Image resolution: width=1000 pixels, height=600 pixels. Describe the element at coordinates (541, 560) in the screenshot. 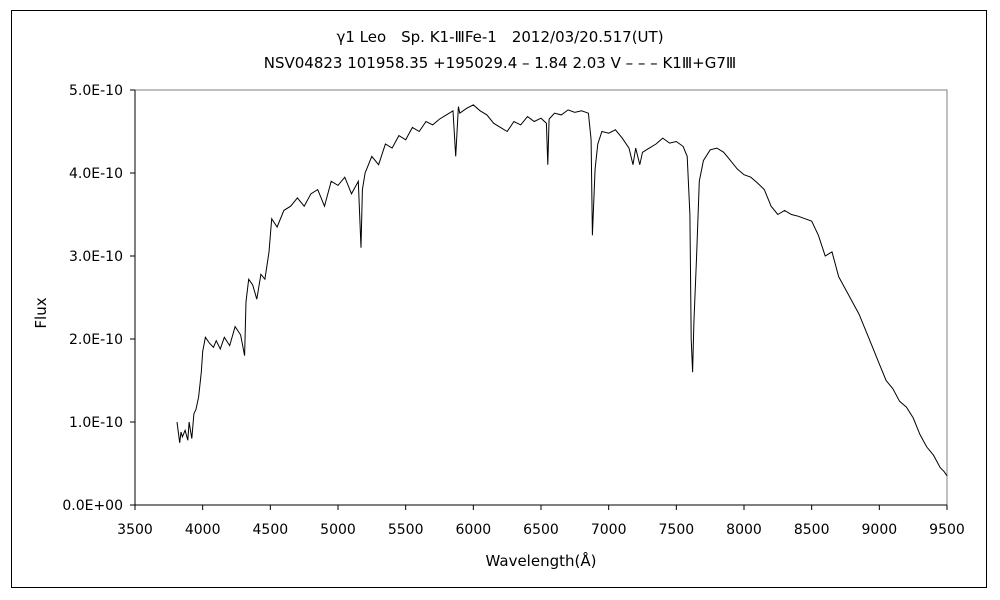

I see `x-axis-label: Wavelength(Å)` at that location.